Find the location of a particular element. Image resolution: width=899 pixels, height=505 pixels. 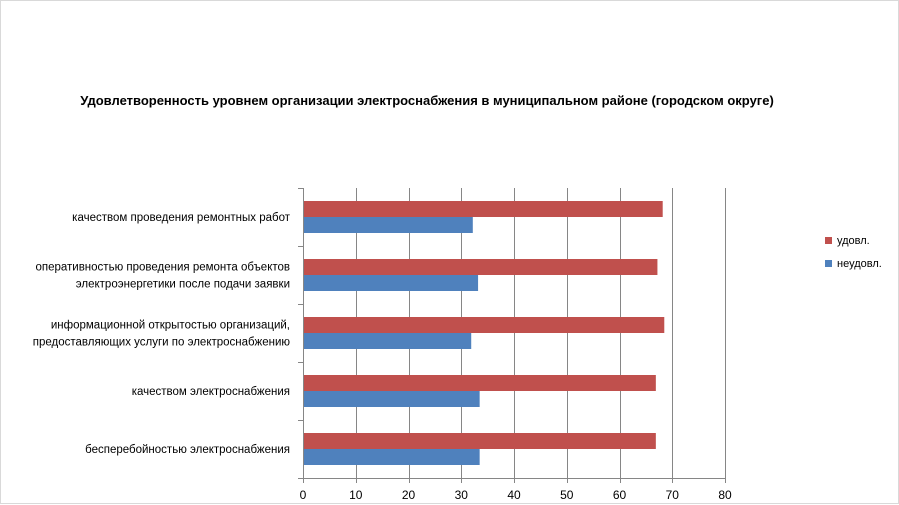

x-tick-label: 0 is located at coordinates (303, 495).